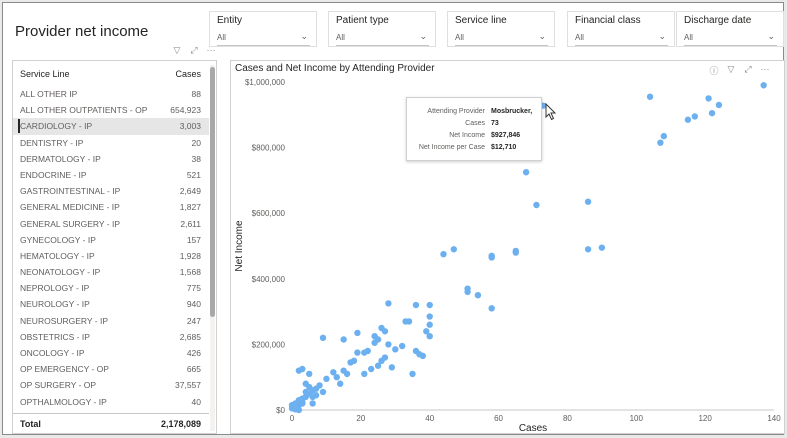 This screenshot has height=438, width=787. What do you see at coordinates (263, 29) in the screenshot?
I see `slicer-entity: Entity All ⌄` at bounding box center [263, 29].